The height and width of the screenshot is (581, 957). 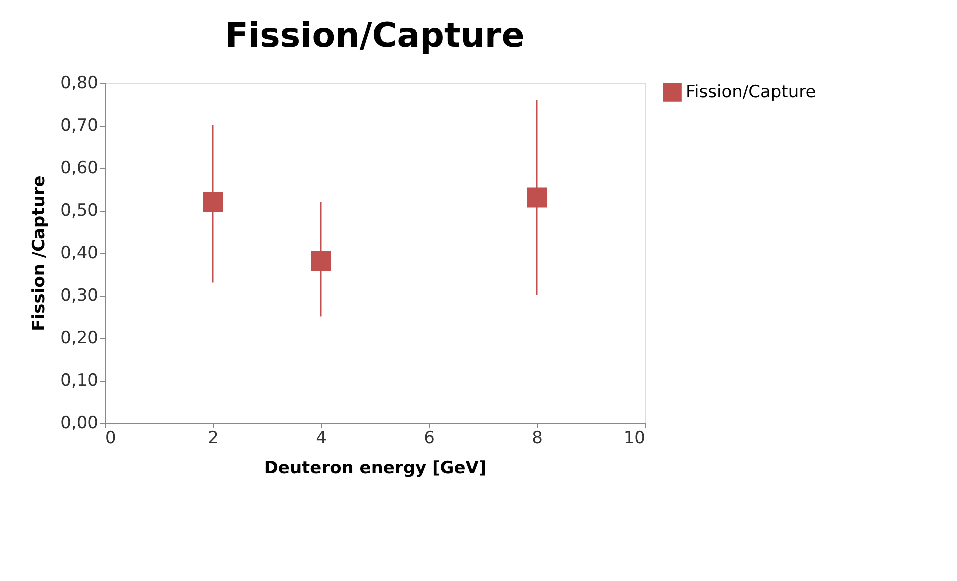 What do you see at coordinates (79, 338) in the screenshot?
I see `y-tick-label: 0,20` at bounding box center [79, 338].